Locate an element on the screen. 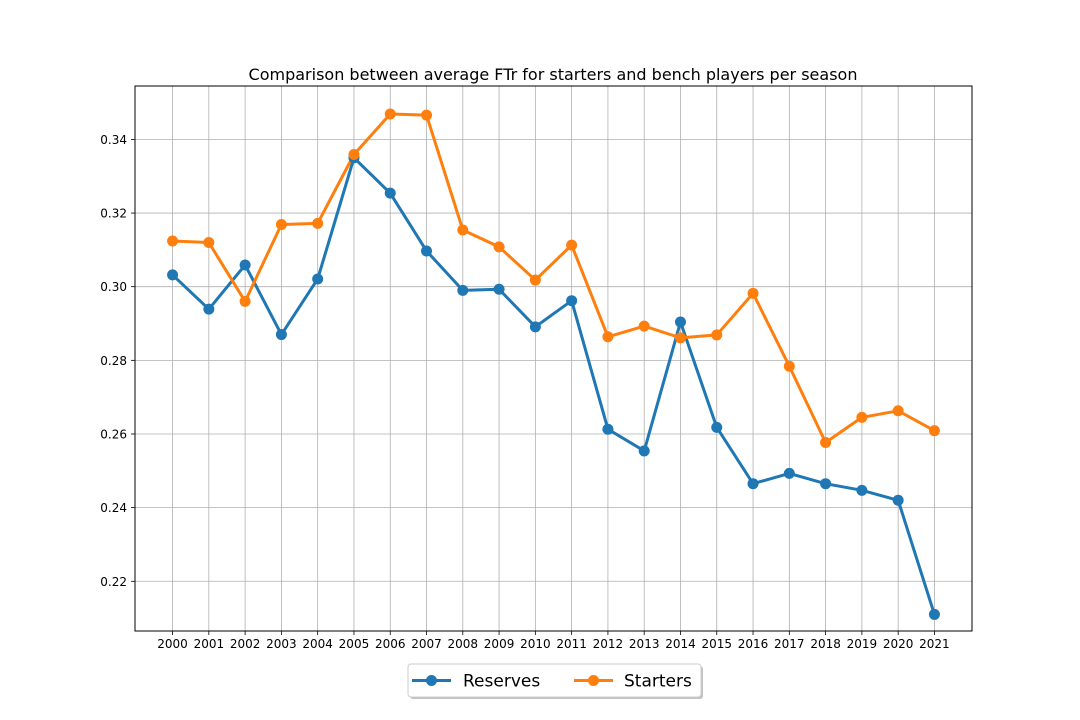 Image resolution: width=1080 pixels, height=720 pixels. y-tick-label: 0.34 is located at coordinates (113, 140).